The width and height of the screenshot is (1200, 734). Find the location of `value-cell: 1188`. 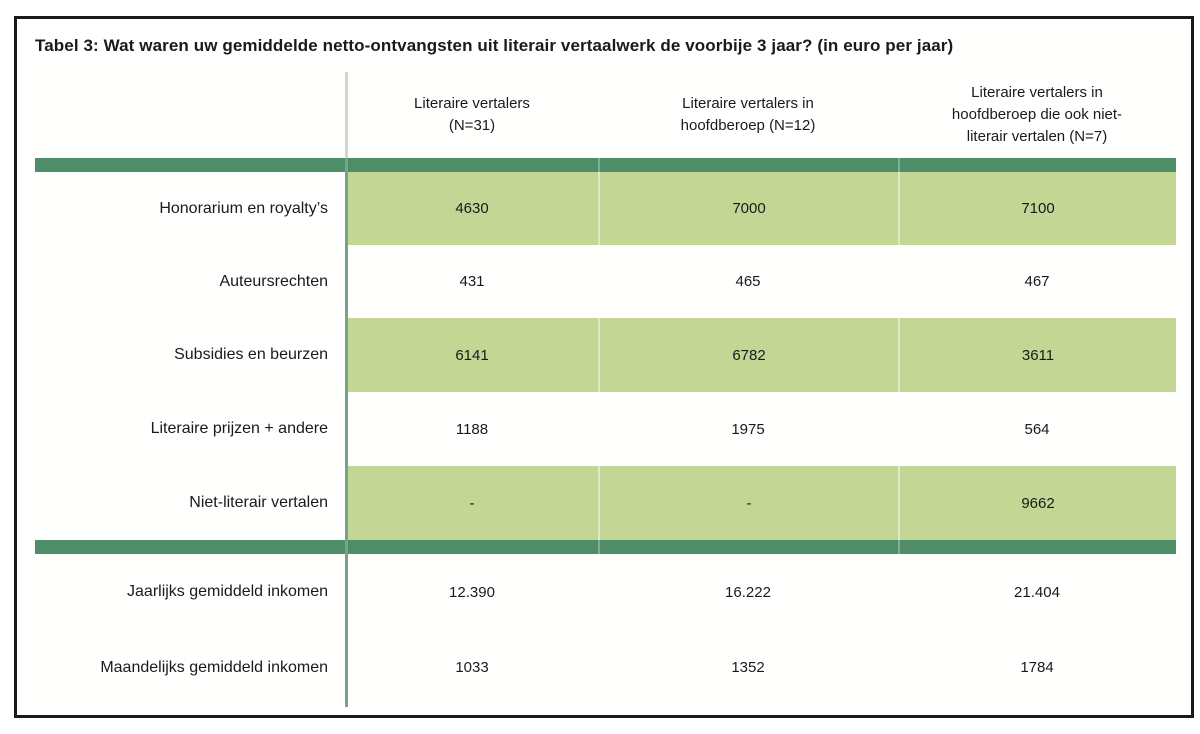

value-cell: 1188 is located at coordinates (472, 429).